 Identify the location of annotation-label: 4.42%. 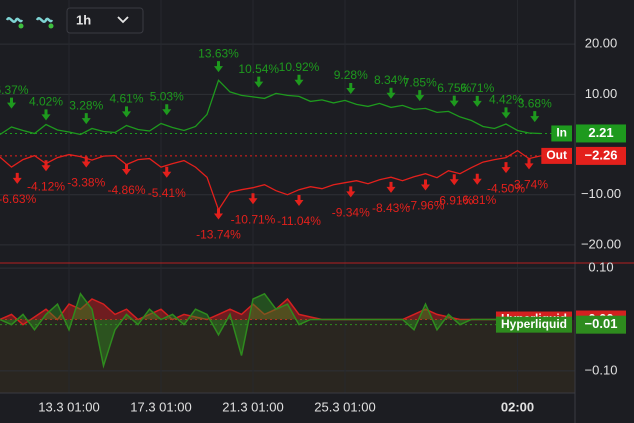
(506, 100).